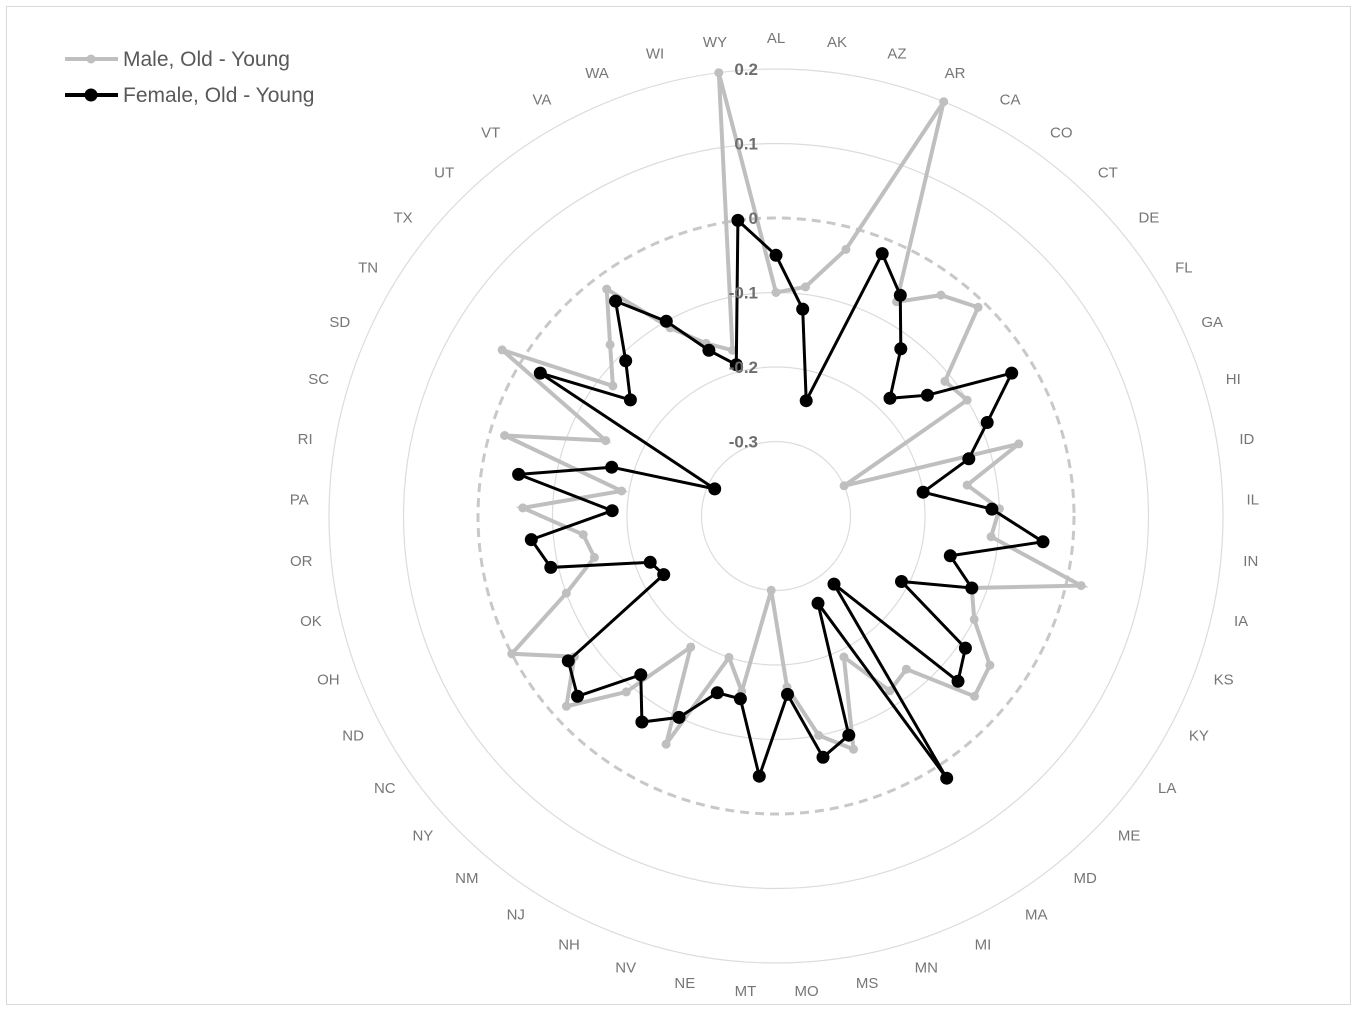 This screenshot has width=1357, height=1011. Describe the element at coordinates (568, 661) in the screenshot. I see `series-1-point-nc` at that location.